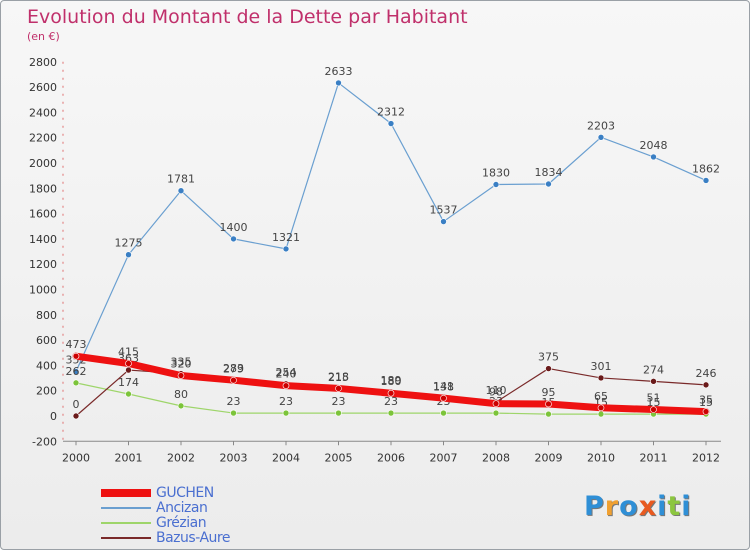 This screenshot has width=750, height=550. Describe the element at coordinates (182, 508) in the screenshot. I see `legend-label-ancizan: Ancizan` at that location.